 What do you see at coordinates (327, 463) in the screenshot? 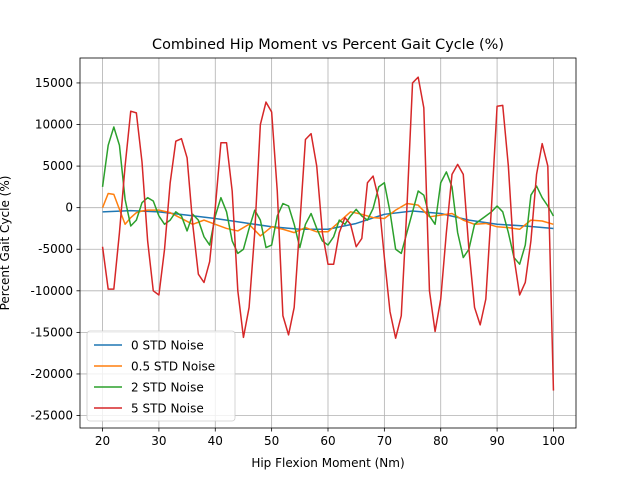
I see `x-axis-label: Hip Flexion Moment (Nm)` at bounding box center [327, 463].